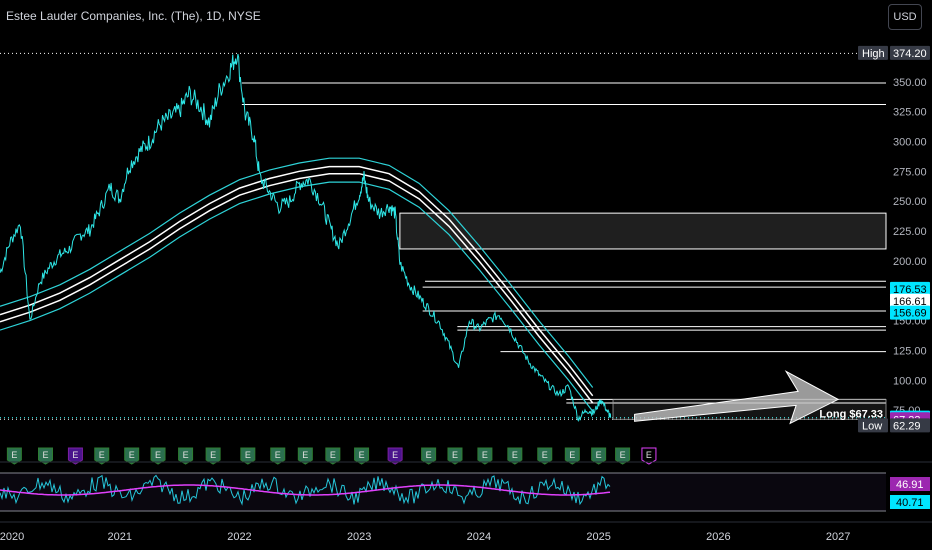 The image size is (932, 550). I want to click on x-tick-label: 2025, so click(598, 537).